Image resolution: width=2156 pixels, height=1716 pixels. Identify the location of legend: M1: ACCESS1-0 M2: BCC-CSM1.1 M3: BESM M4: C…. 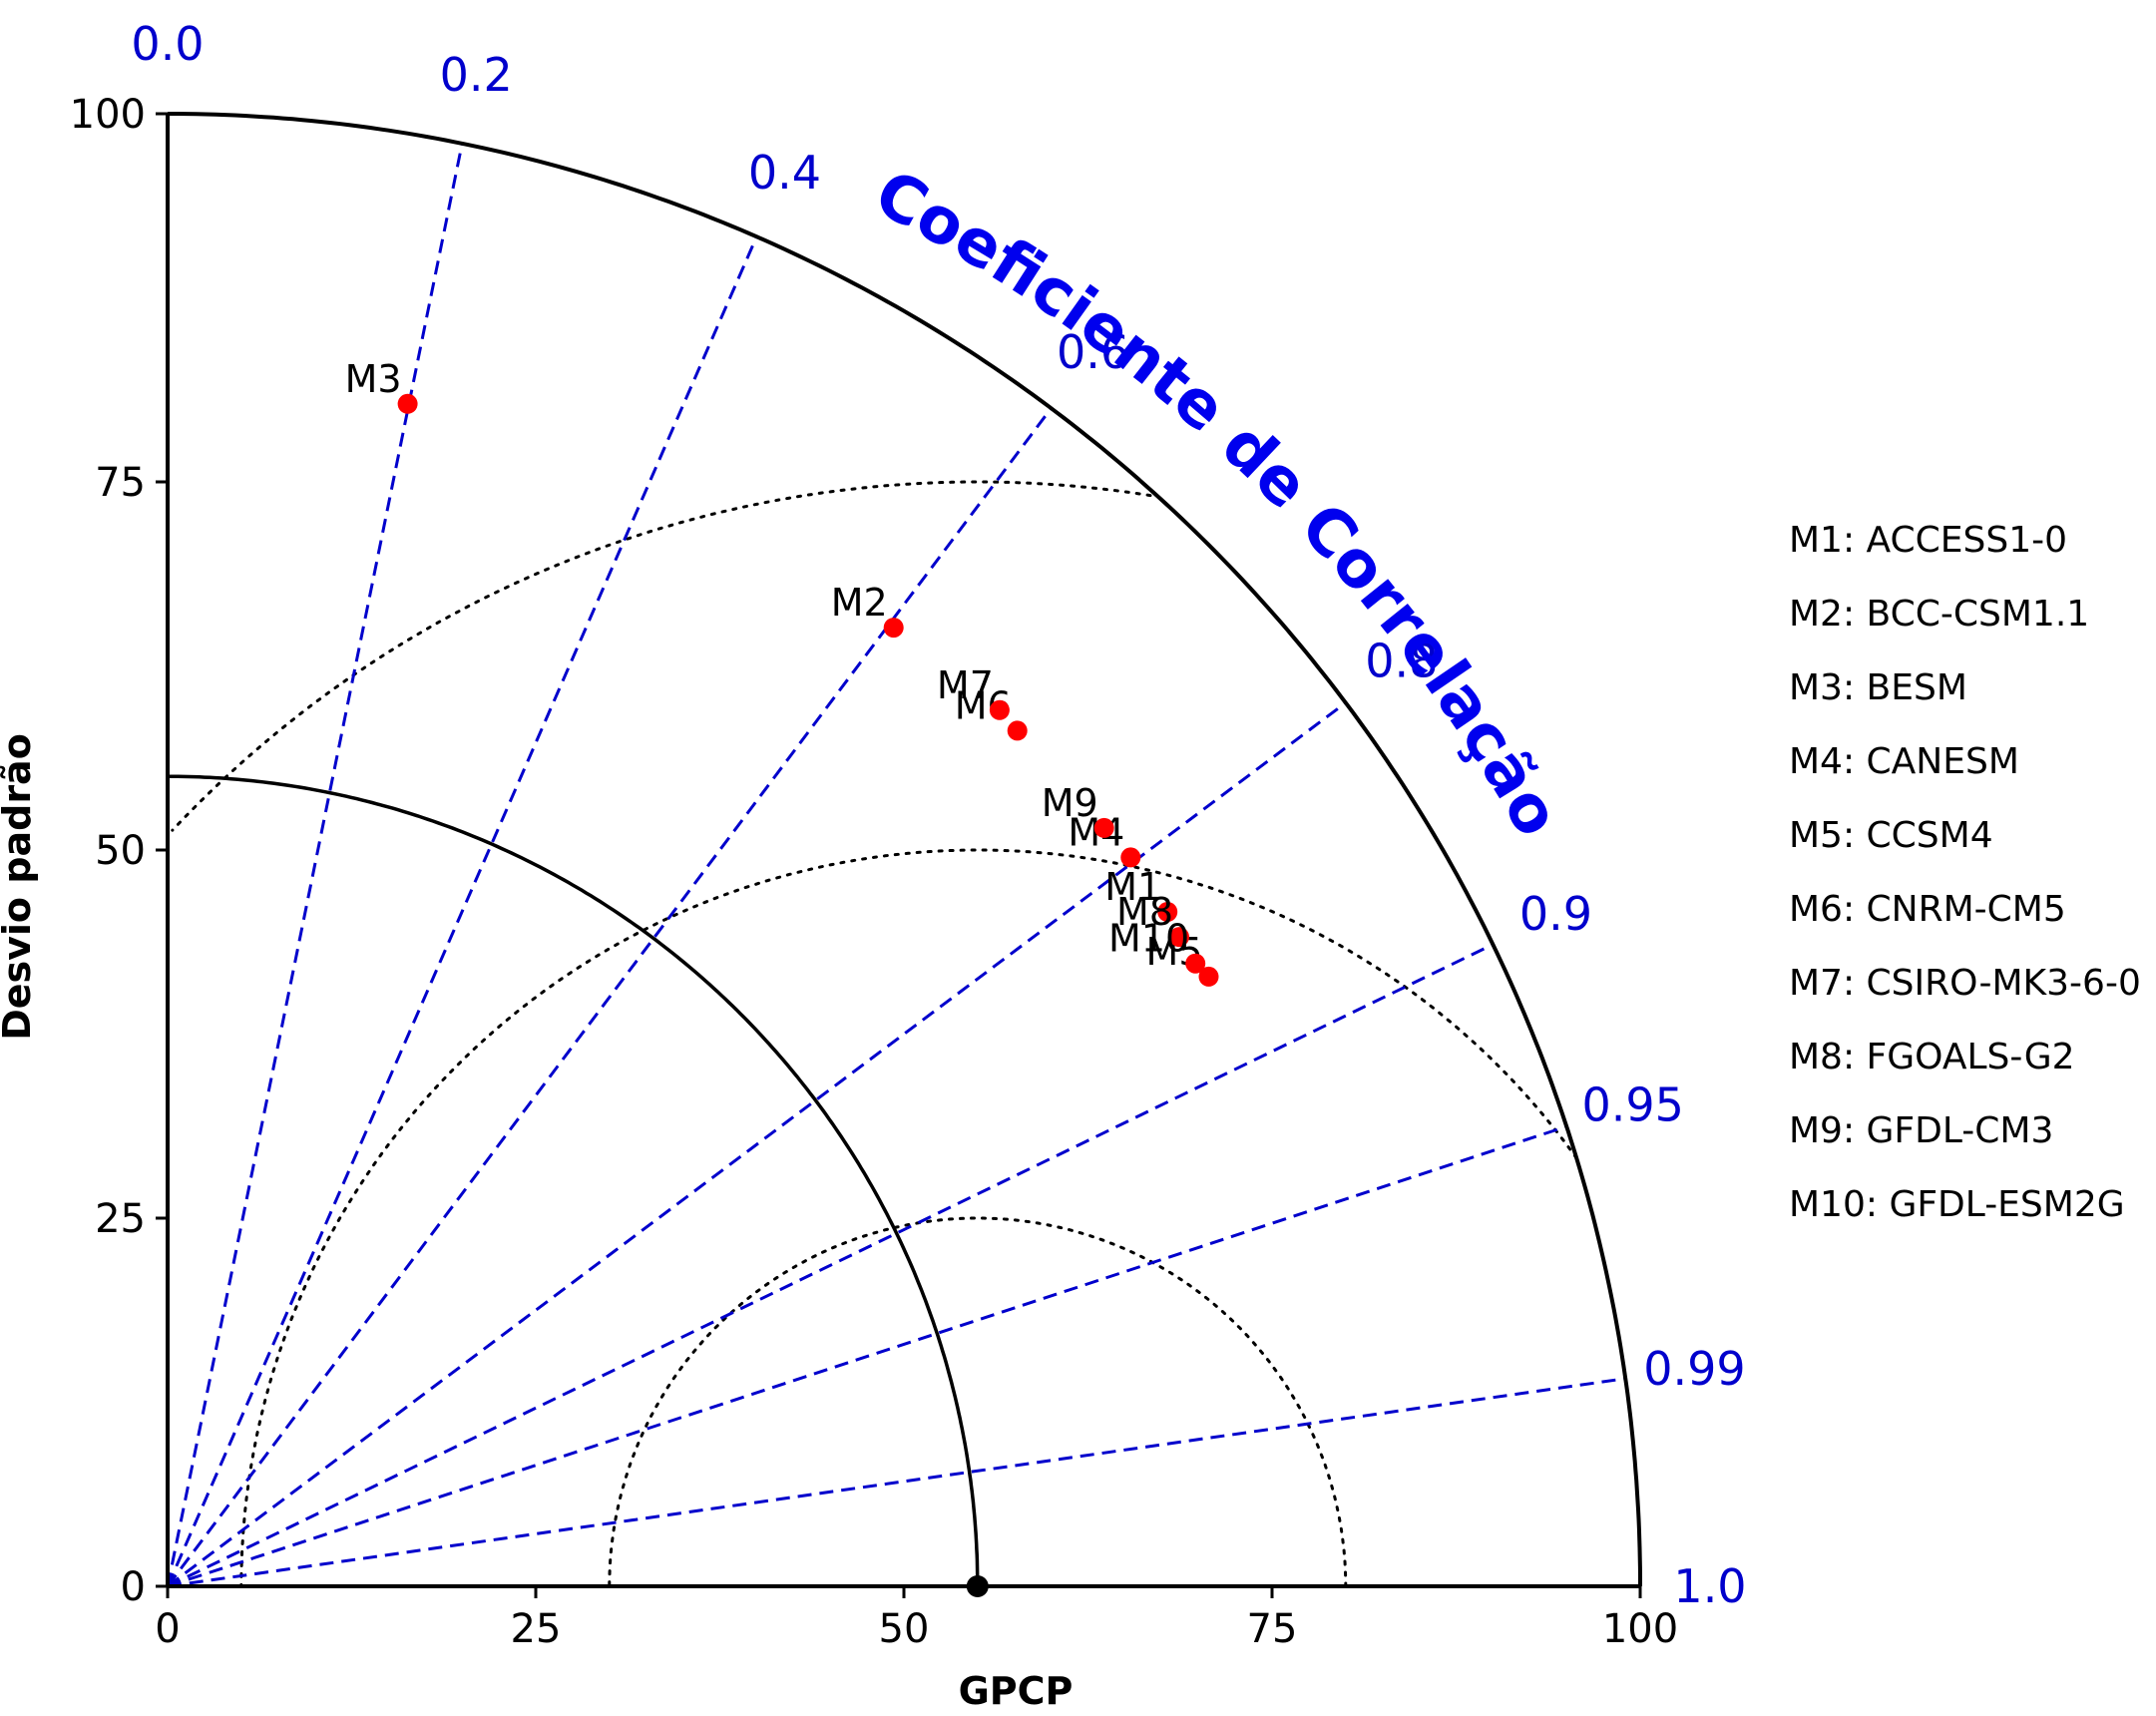
(1965, 872).